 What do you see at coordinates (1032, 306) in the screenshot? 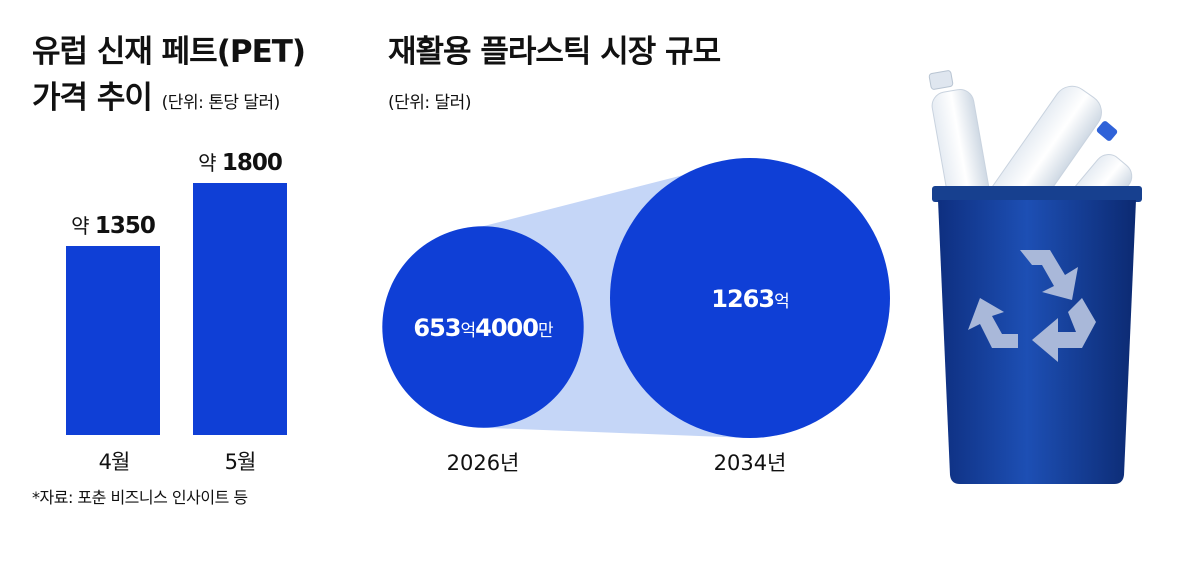
I see `recycle-icon` at bounding box center [1032, 306].